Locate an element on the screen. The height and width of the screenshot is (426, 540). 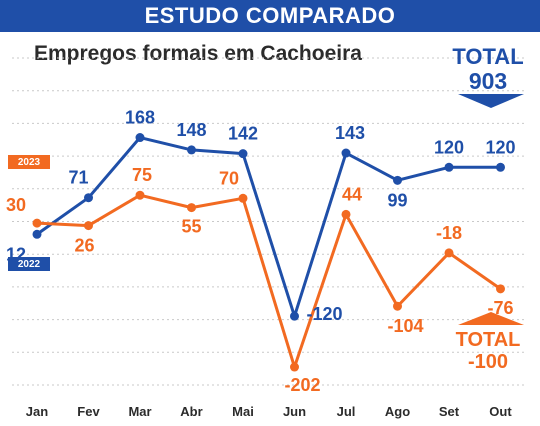
data-label-2023-Set: -18 is located at coordinates (449, 233).